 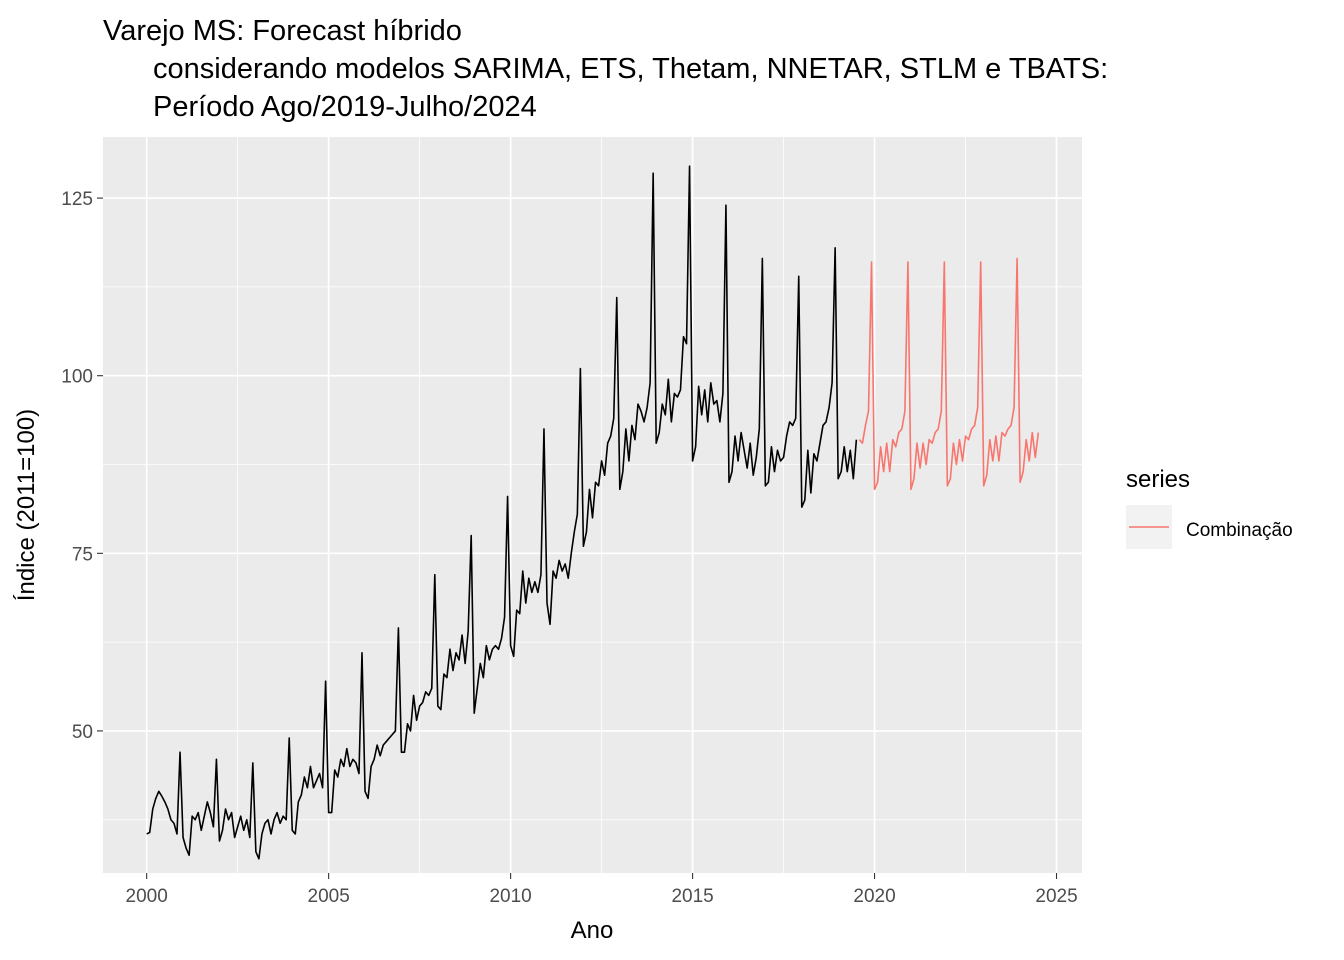 What do you see at coordinates (26, 505) in the screenshot?
I see `y-axis-title: Índice (2011=100)` at bounding box center [26, 505].